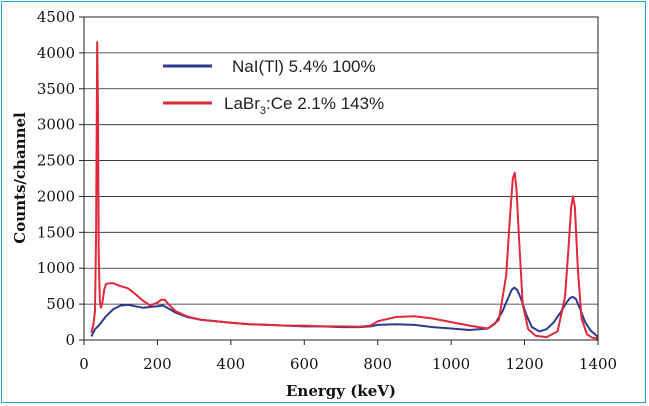  Describe the element at coordinates (304, 66) in the screenshot. I see `legend-label-nai: NaI(Tl) 5.4% 100%` at that location.